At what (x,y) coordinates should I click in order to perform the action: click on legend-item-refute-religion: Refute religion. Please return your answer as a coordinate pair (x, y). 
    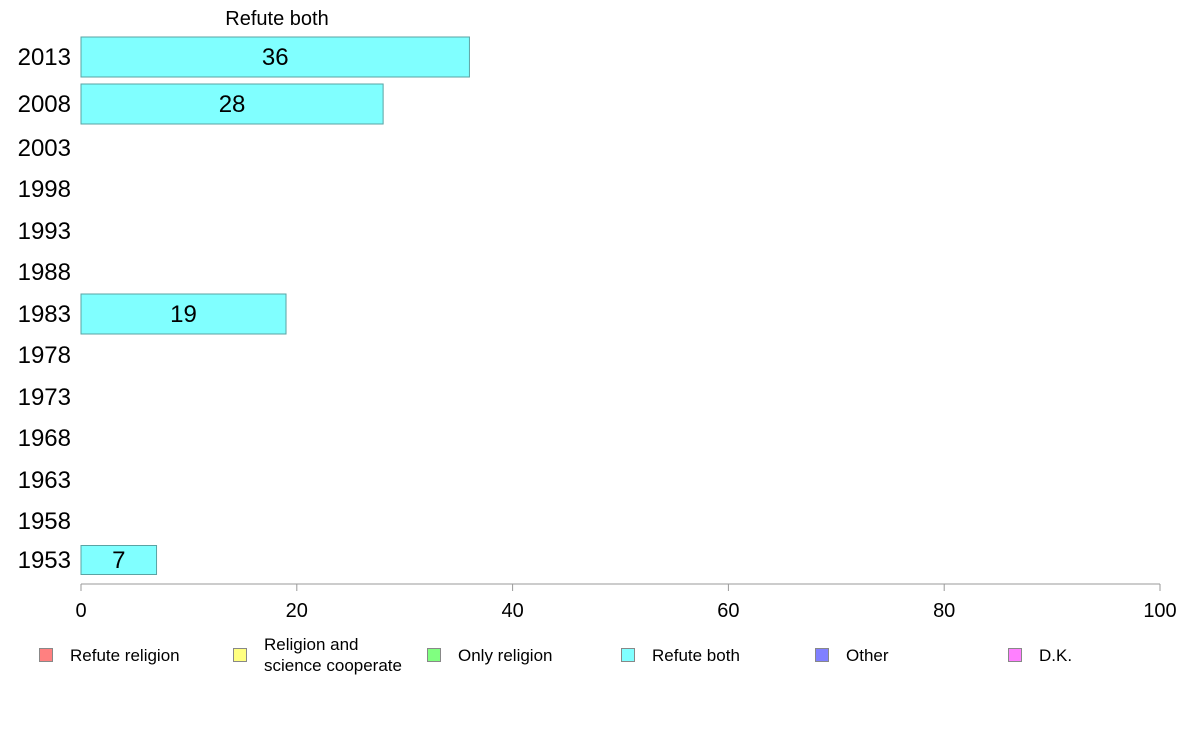
    Looking at the image, I should click on (109, 655).